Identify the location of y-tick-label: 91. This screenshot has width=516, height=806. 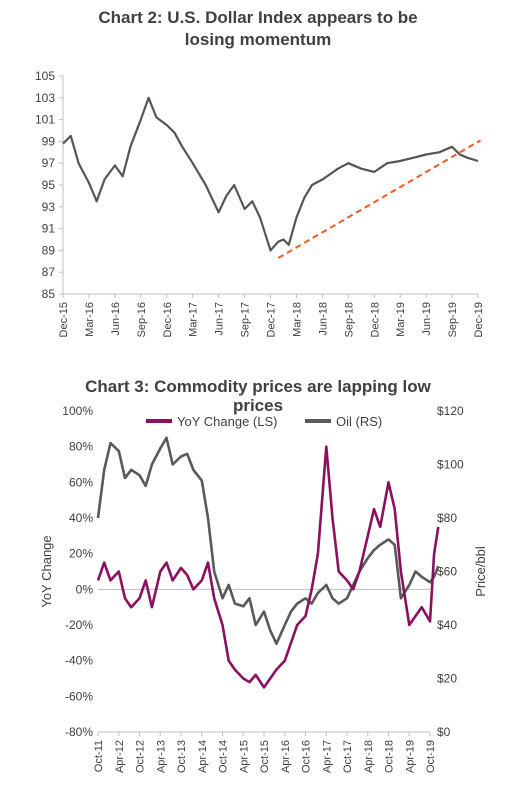
(49, 229).